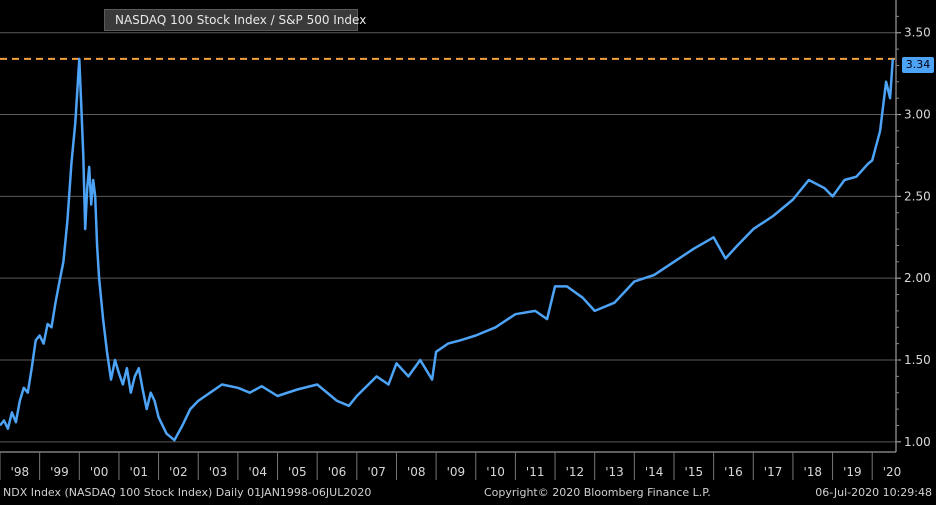 This screenshot has height=505, width=936. Describe the element at coordinates (917, 442) in the screenshot. I see `y-tick-label-0: 1.00` at that location.